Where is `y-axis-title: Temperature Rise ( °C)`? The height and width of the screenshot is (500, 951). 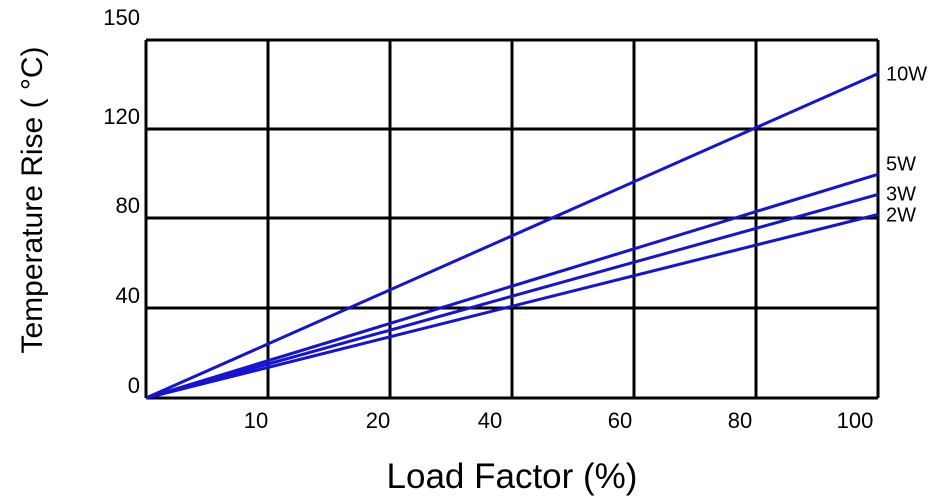
y-axis-title: Temperature Rise ( °C) is located at coordinates (32, 199).